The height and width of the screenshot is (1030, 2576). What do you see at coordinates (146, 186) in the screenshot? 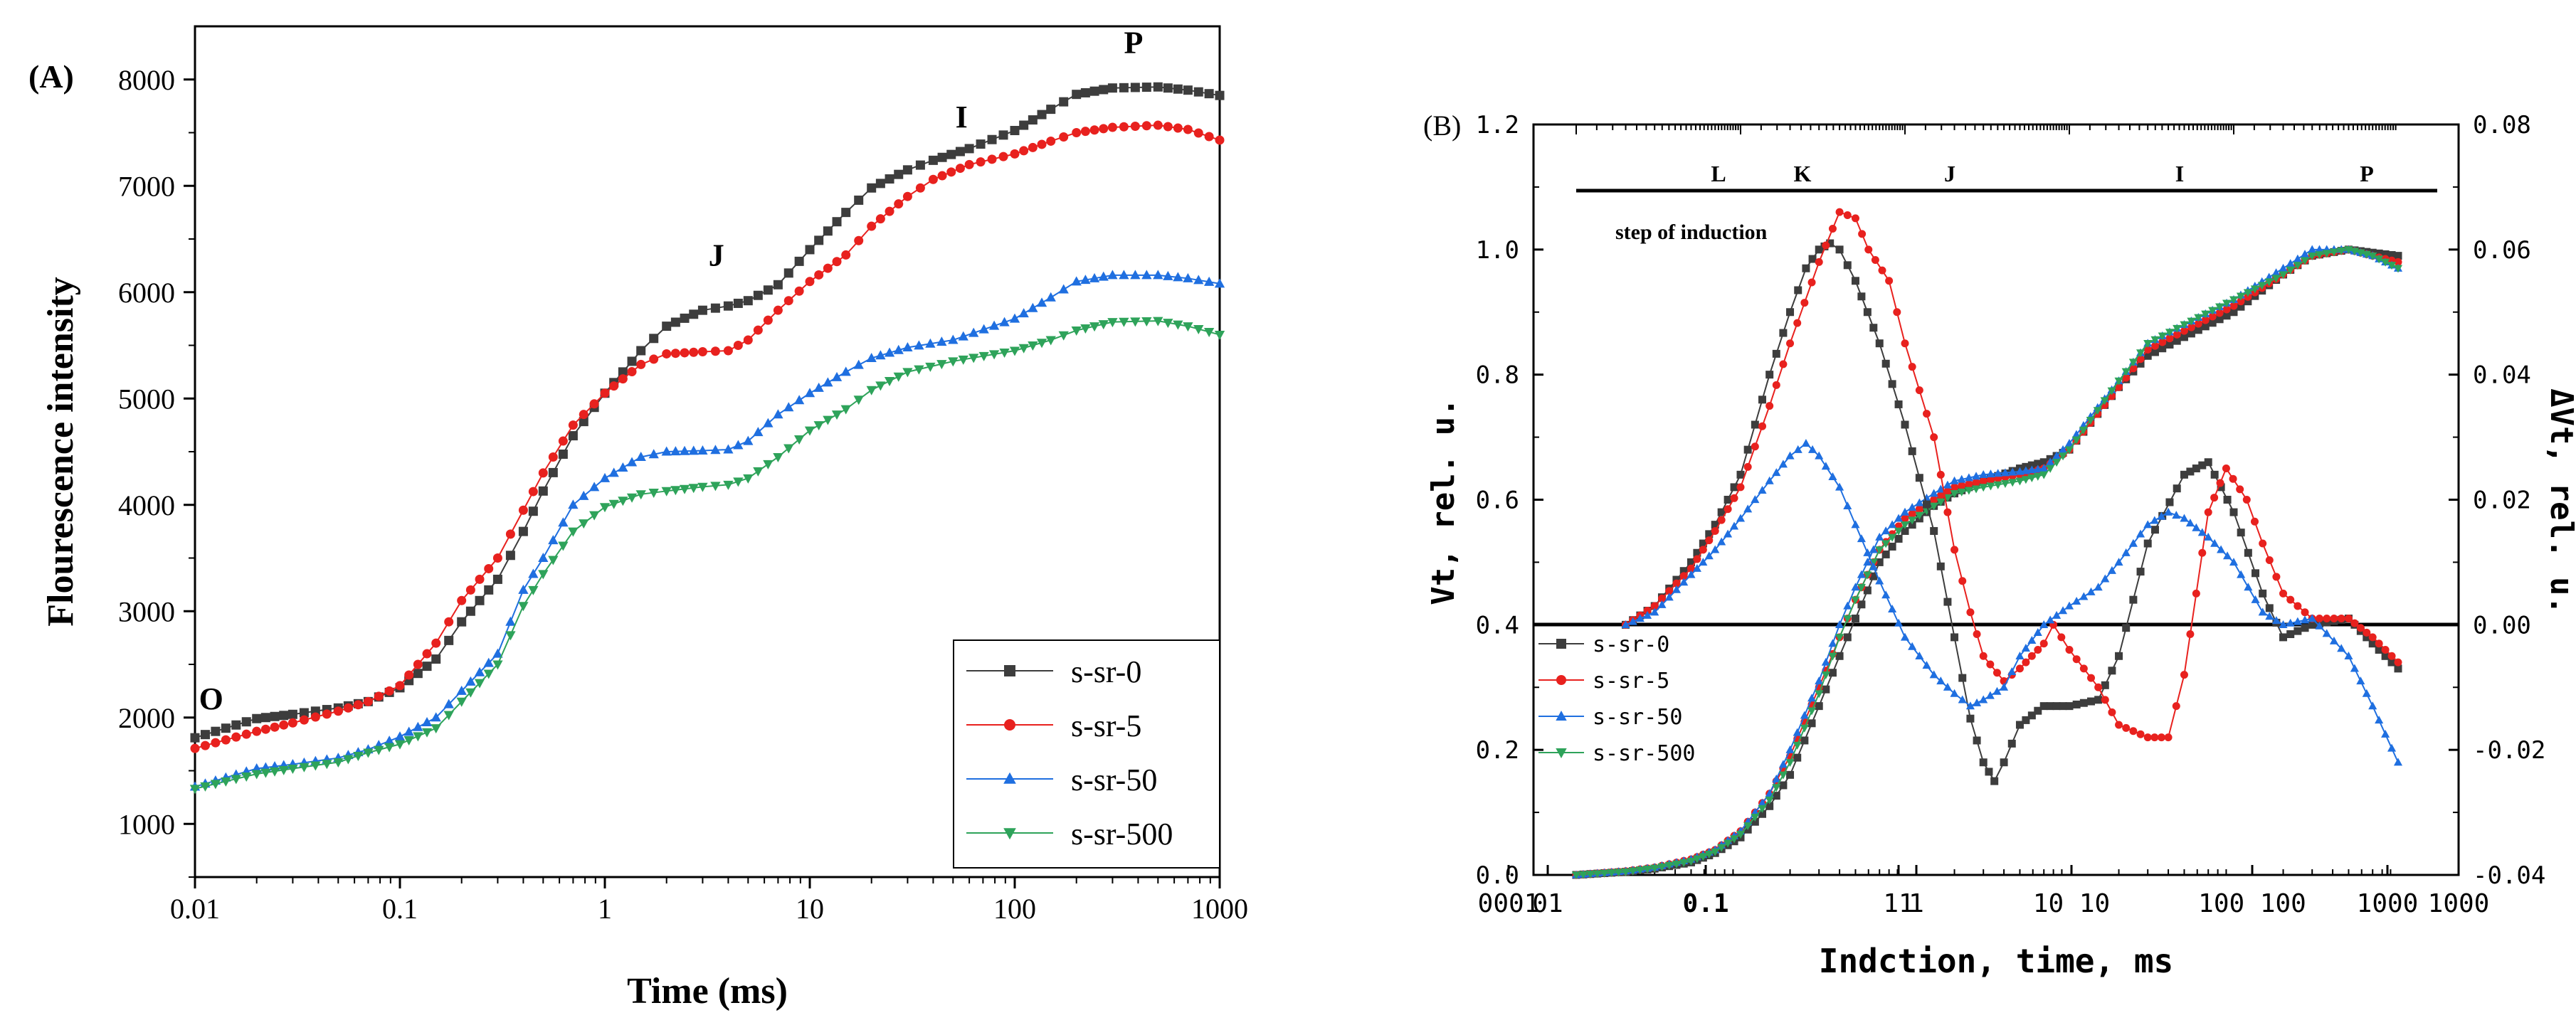
I see `y-tick-label: 7000` at bounding box center [146, 186].